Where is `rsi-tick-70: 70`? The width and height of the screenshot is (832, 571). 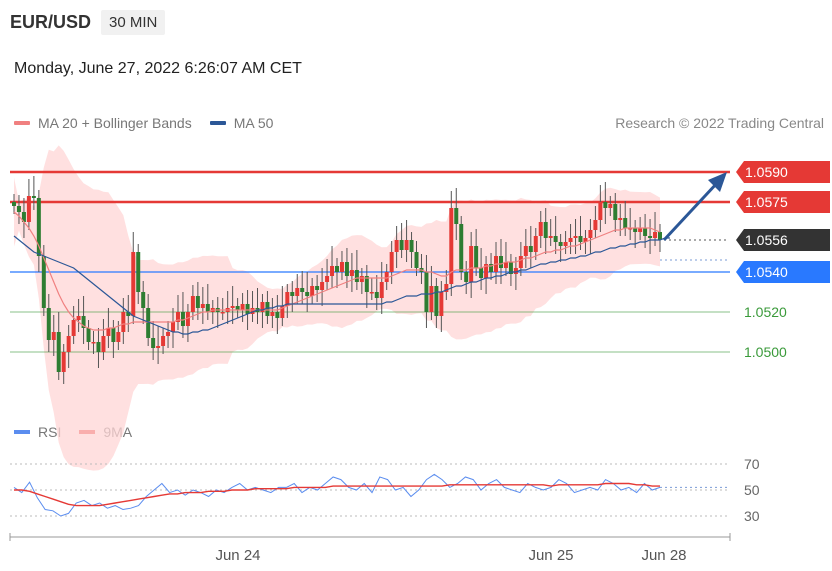
rsi-tick-70: 70 is located at coordinates (752, 464).